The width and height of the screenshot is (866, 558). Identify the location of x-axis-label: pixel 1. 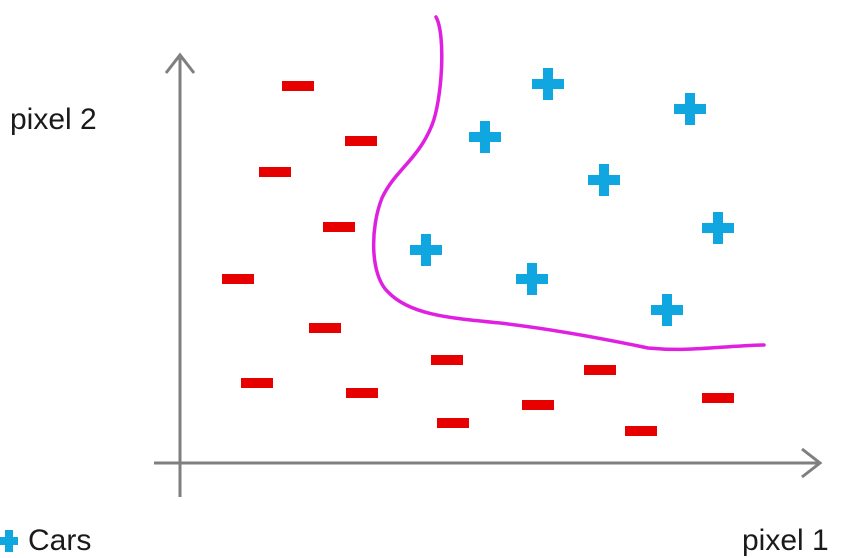
(785, 540).